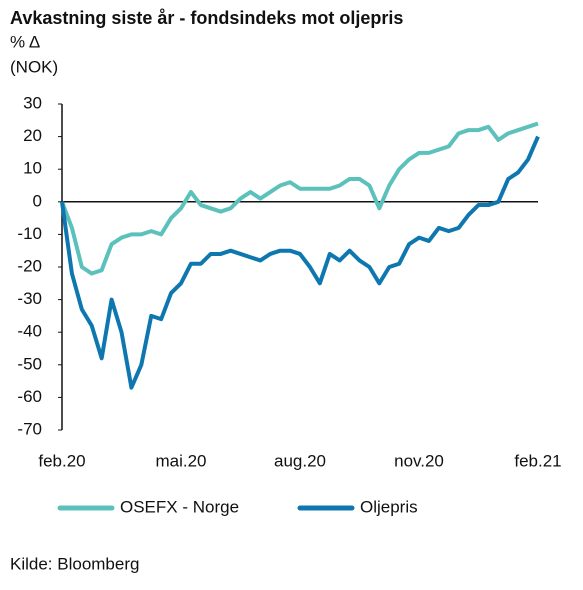  Describe the element at coordinates (32, 135) in the screenshot. I see `y-tick-label: 20` at that location.